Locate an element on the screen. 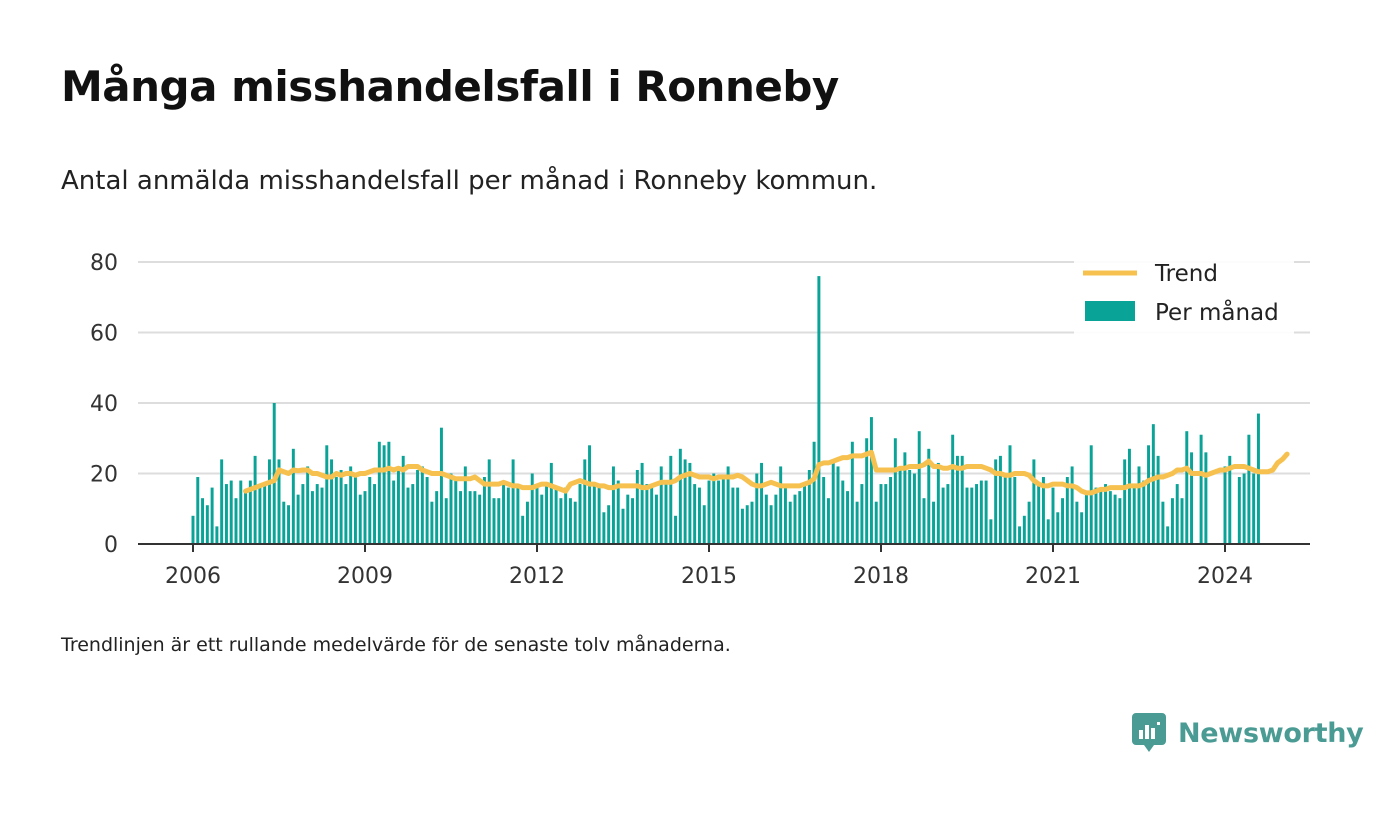 This screenshot has height=813, width=1400. newsworthy-logo-text: Newsworthy is located at coordinates (1271, 733).